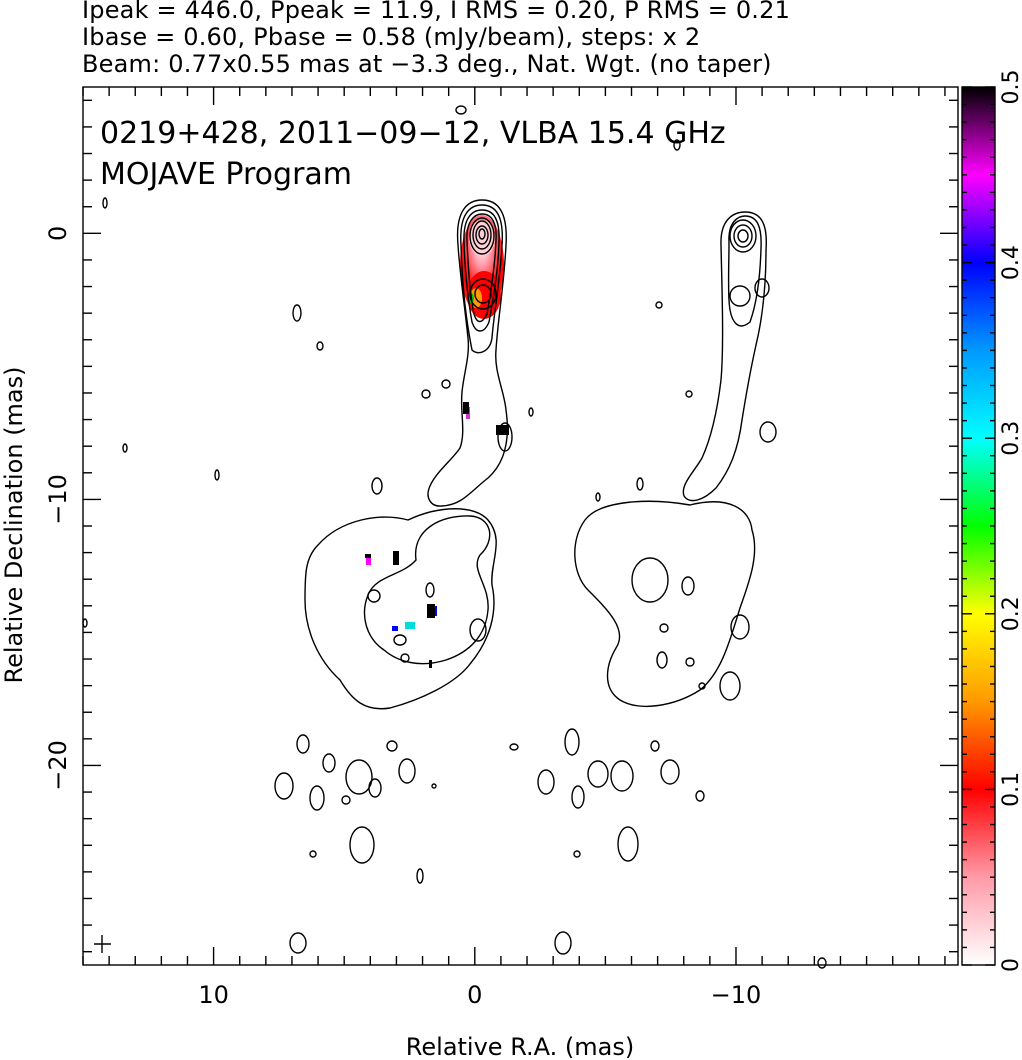 This screenshot has height=1060, width=1022. Describe the element at coordinates (1010, 965) in the screenshot. I see `colorbar-tick-label: 0` at that location.